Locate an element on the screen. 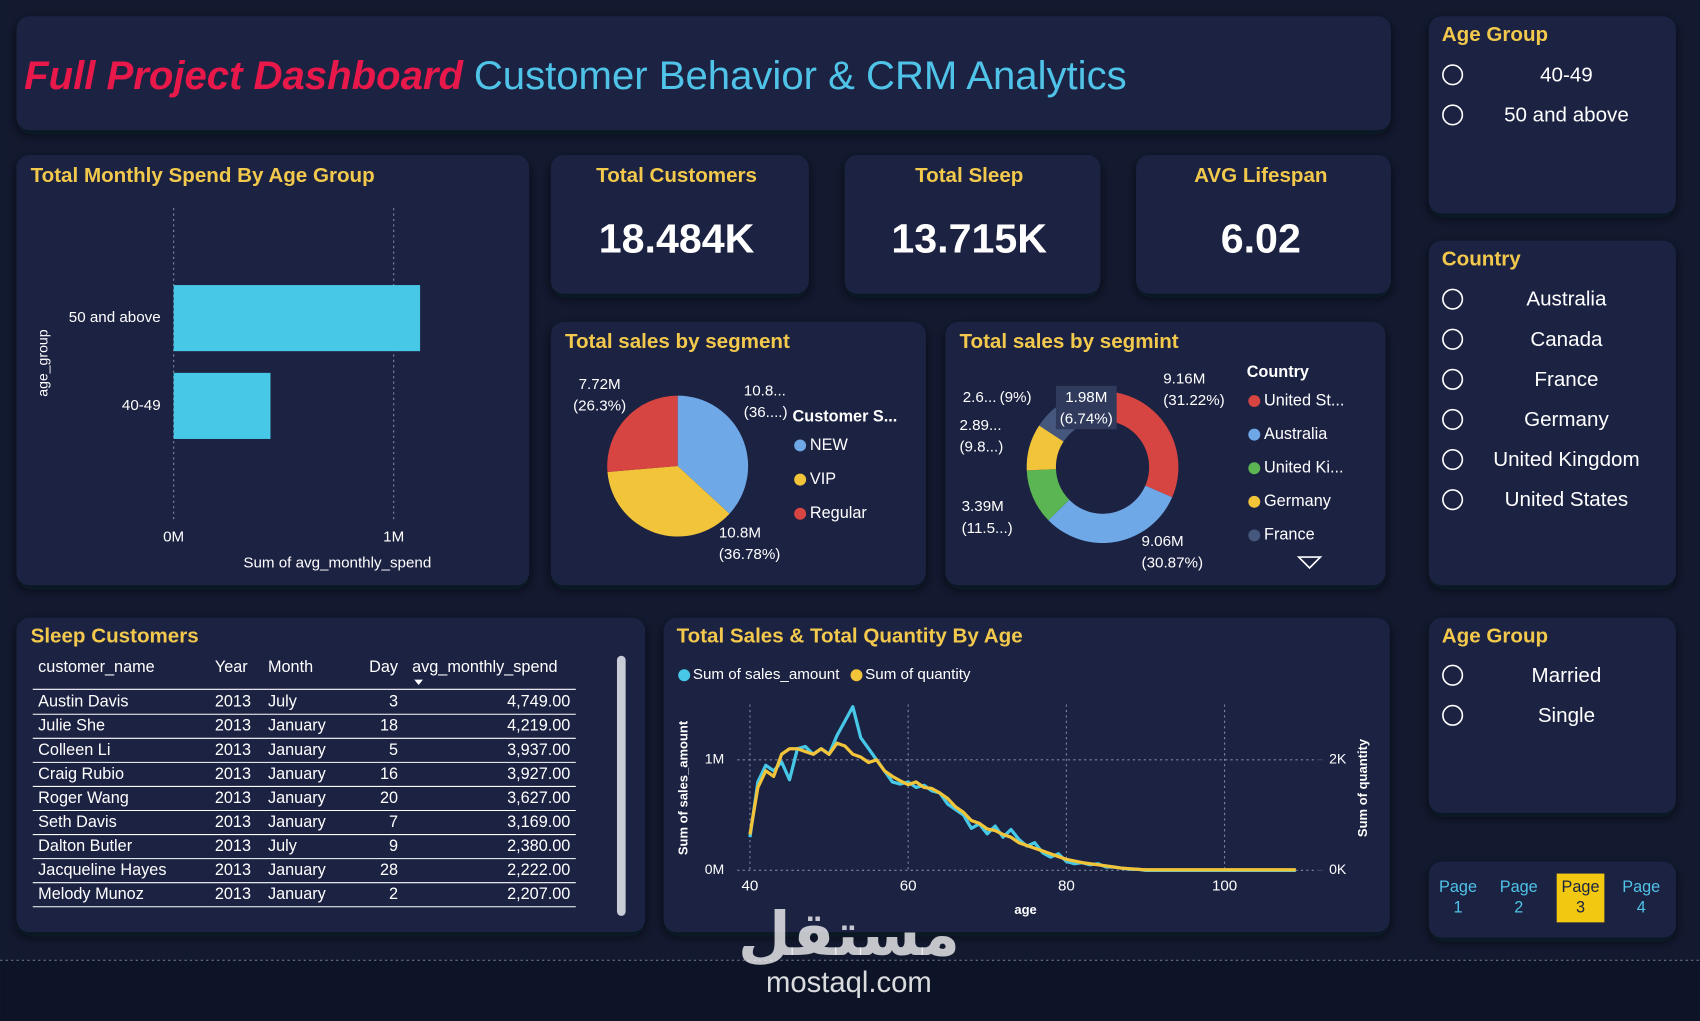  legend-label: Australia is located at coordinates (1296, 434).